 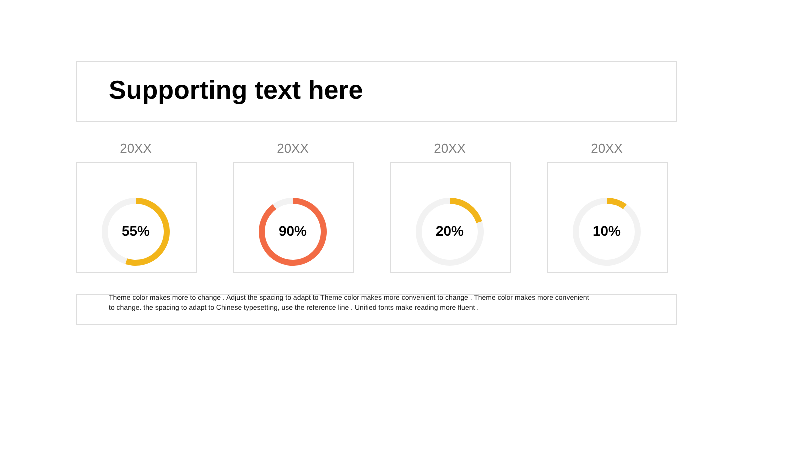 What do you see at coordinates (136, 231) in the screenshot?
I see `data-label: 55%` at bounding box center [136, 231].